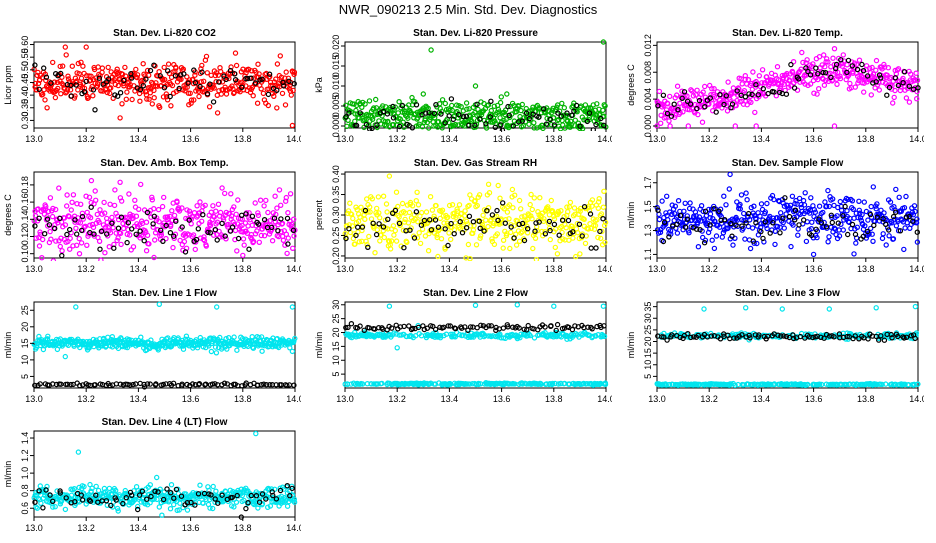  What do you see at coordinates (648, 318) in the screenshot?
I see `y-tick-label: 30` at bounding box center [648, 318].